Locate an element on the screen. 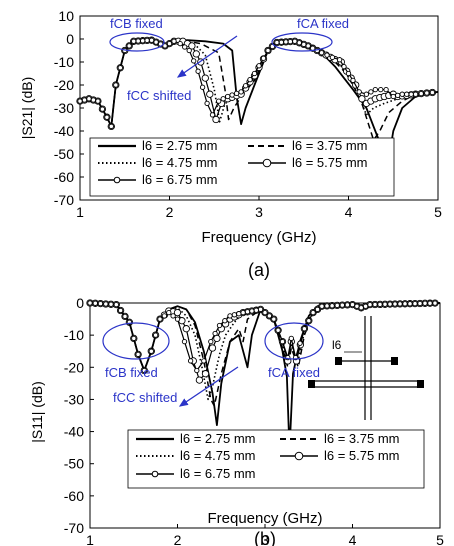  annotation-fca-a: fCA fixed is located at coordinates (323, 23).